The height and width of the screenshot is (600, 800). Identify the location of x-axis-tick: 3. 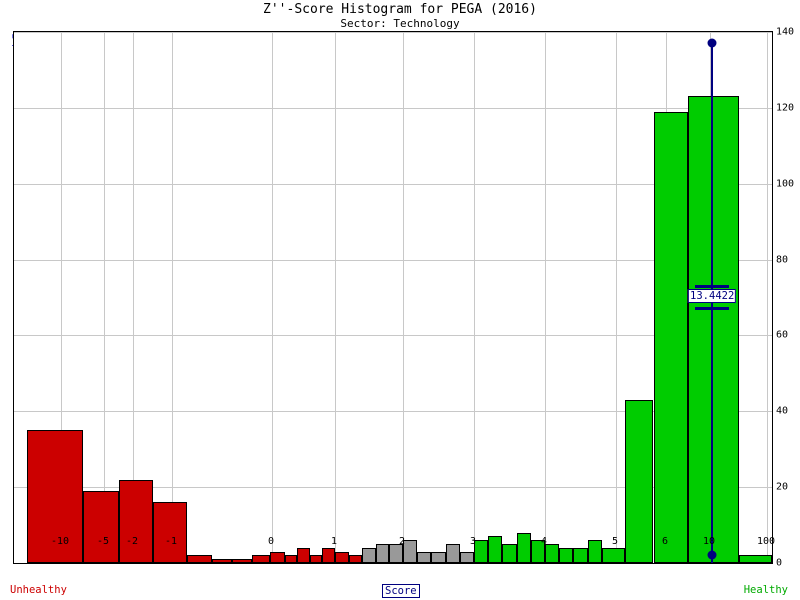
(473, 541).